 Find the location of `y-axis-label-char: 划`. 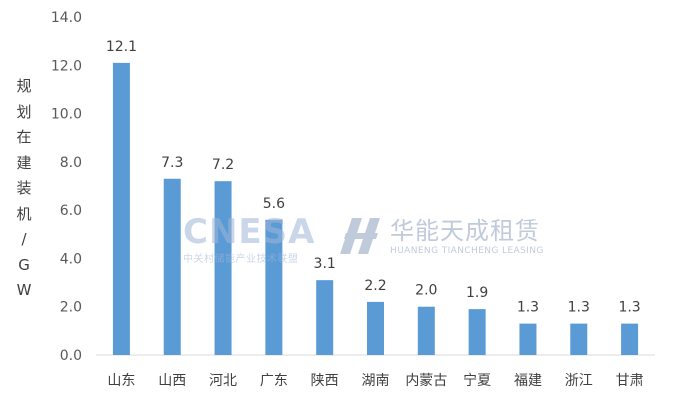

y-axis-label-char: 划 is located at coordinates (24, 111).